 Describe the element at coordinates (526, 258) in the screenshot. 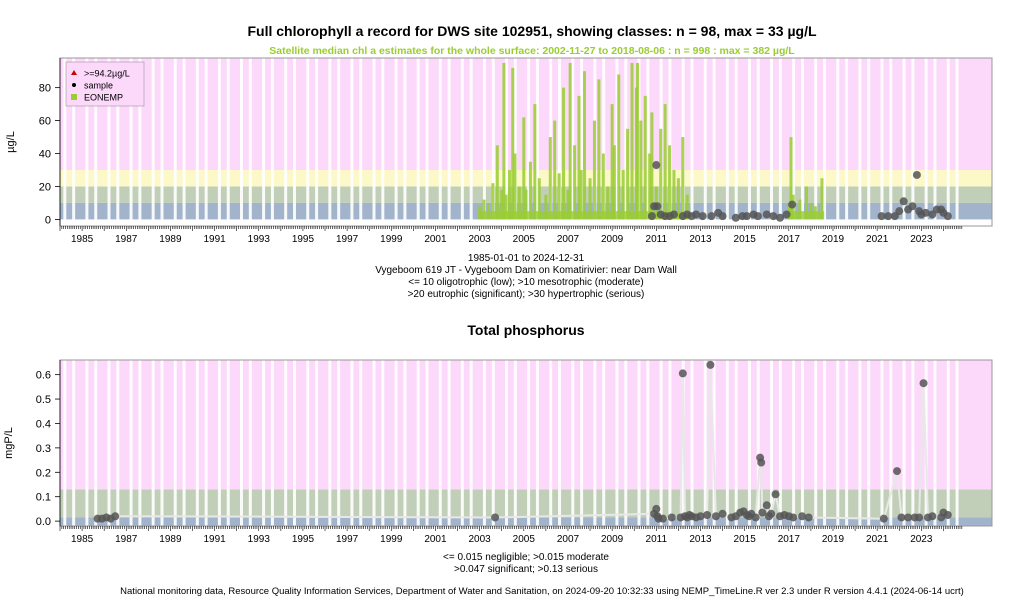

I see `chl-date-range: 1985-01-01 to 2024-12-31` at that location.